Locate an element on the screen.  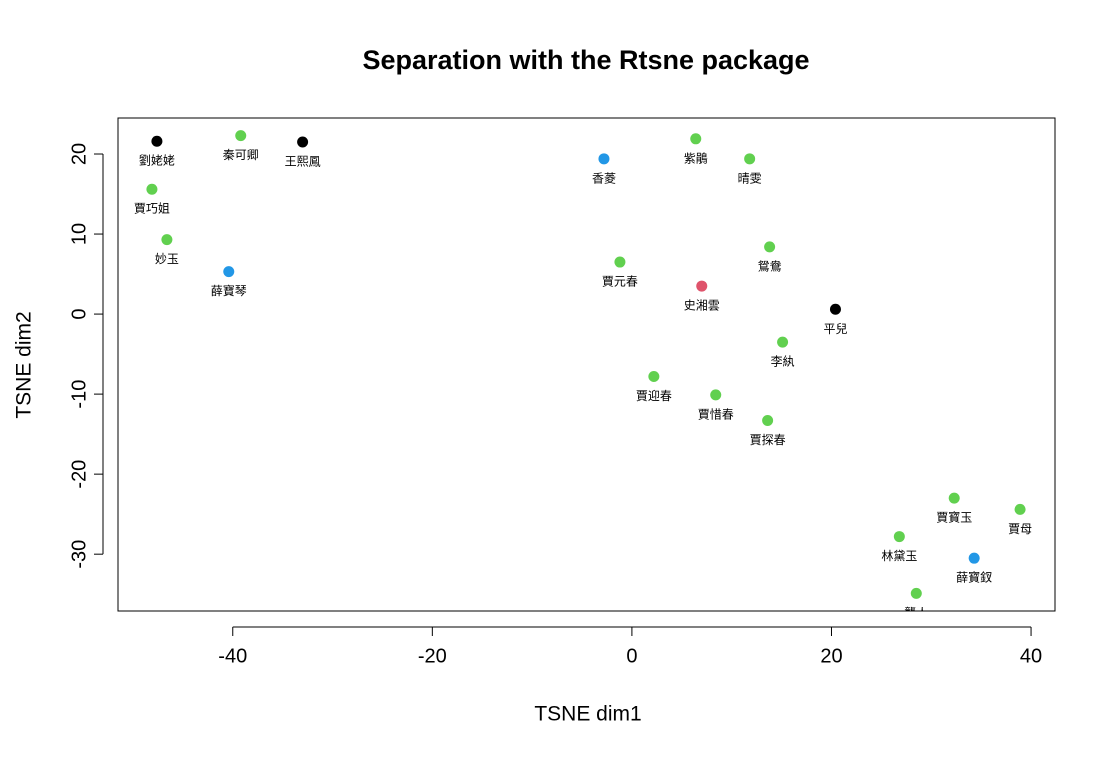
y-tick-label: -10 is located at coordinates (79, 394).